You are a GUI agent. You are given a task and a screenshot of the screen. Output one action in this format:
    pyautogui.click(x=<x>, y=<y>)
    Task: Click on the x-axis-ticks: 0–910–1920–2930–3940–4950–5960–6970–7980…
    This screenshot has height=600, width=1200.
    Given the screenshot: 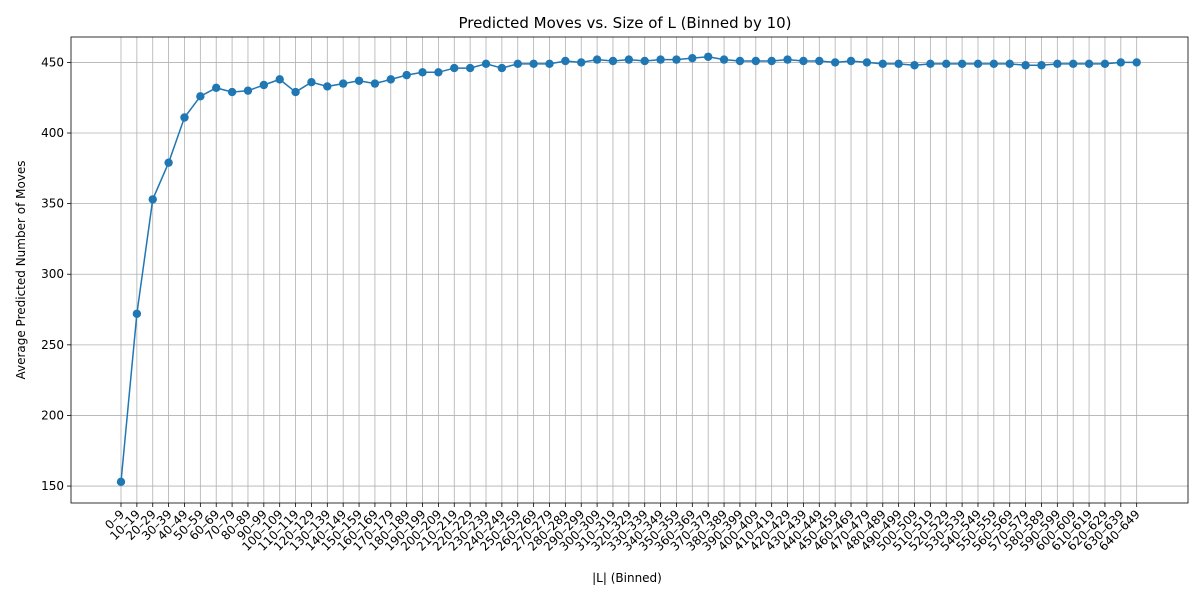 What is the action you would take?
    pyautogui.click(x=622, y=528)
    